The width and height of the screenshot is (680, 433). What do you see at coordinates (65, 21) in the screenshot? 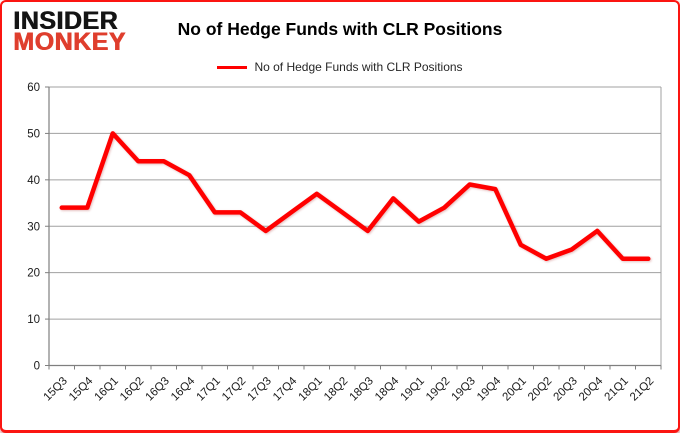
I see `logo-text-insider: INSIDER` at bounding box center [65, 21].